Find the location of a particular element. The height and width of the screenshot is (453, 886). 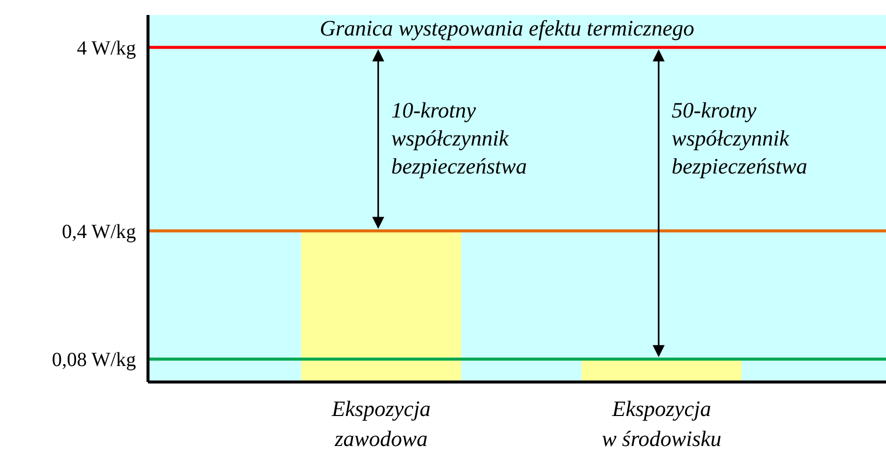

annotation: 50-krotny współczynnik bezpieczeństwa is located at coordinates (740, 137).